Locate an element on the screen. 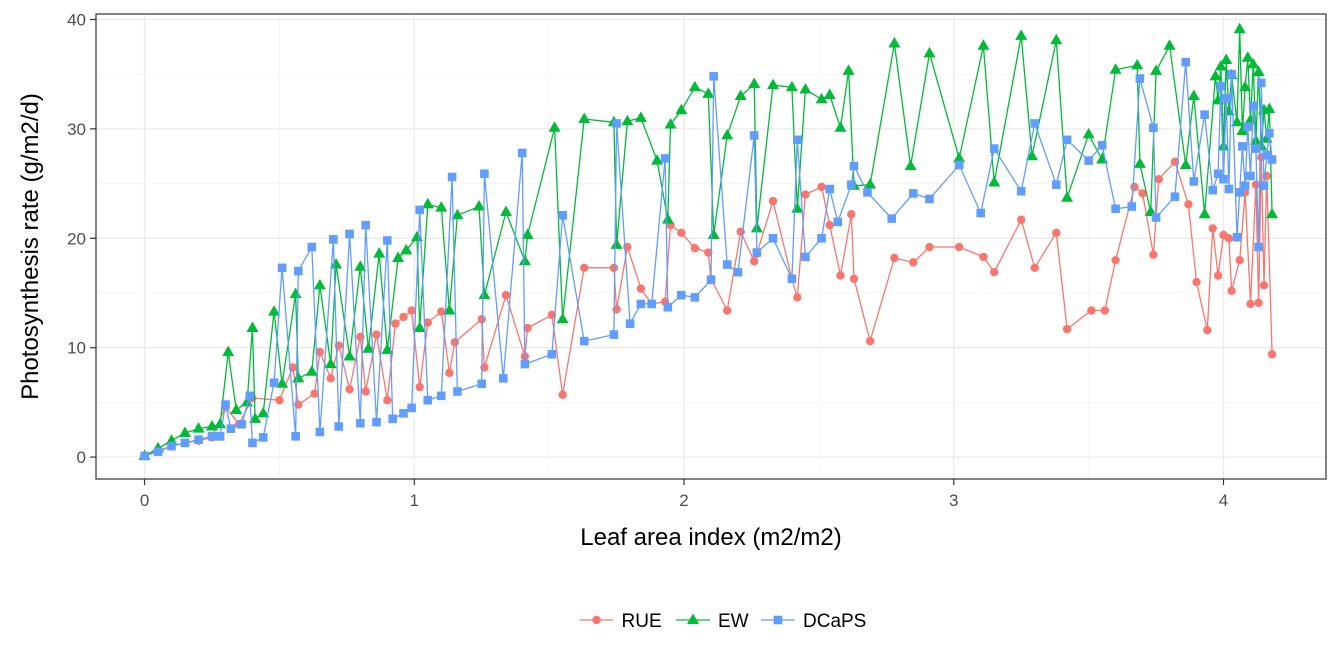 This screenshot has width=1344, height=672. x-tick-label: 2 is located at coordinates (683, 500).